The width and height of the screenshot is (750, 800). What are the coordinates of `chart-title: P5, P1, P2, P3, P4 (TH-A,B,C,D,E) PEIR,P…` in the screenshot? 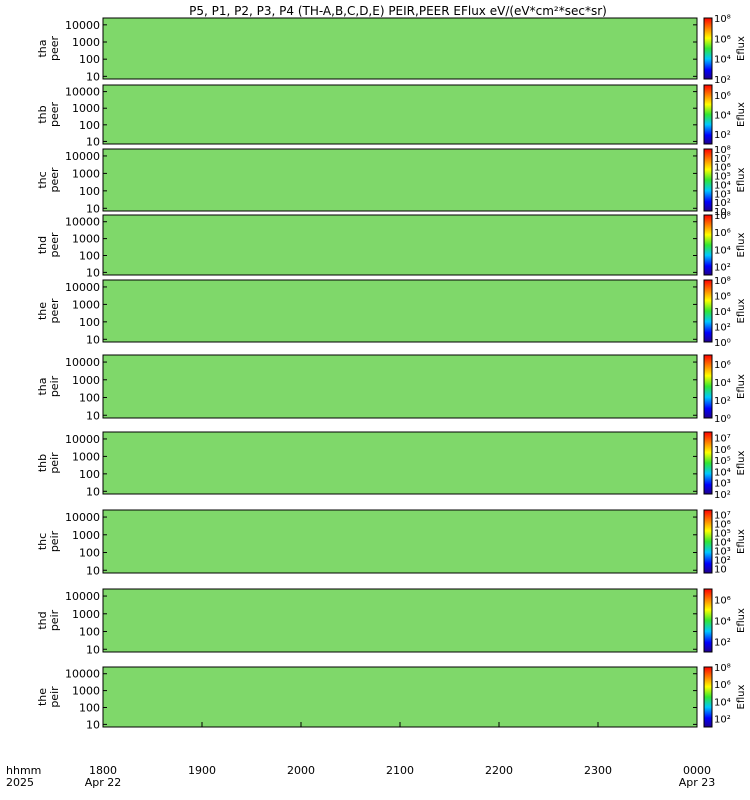 It's located at (398, 11).